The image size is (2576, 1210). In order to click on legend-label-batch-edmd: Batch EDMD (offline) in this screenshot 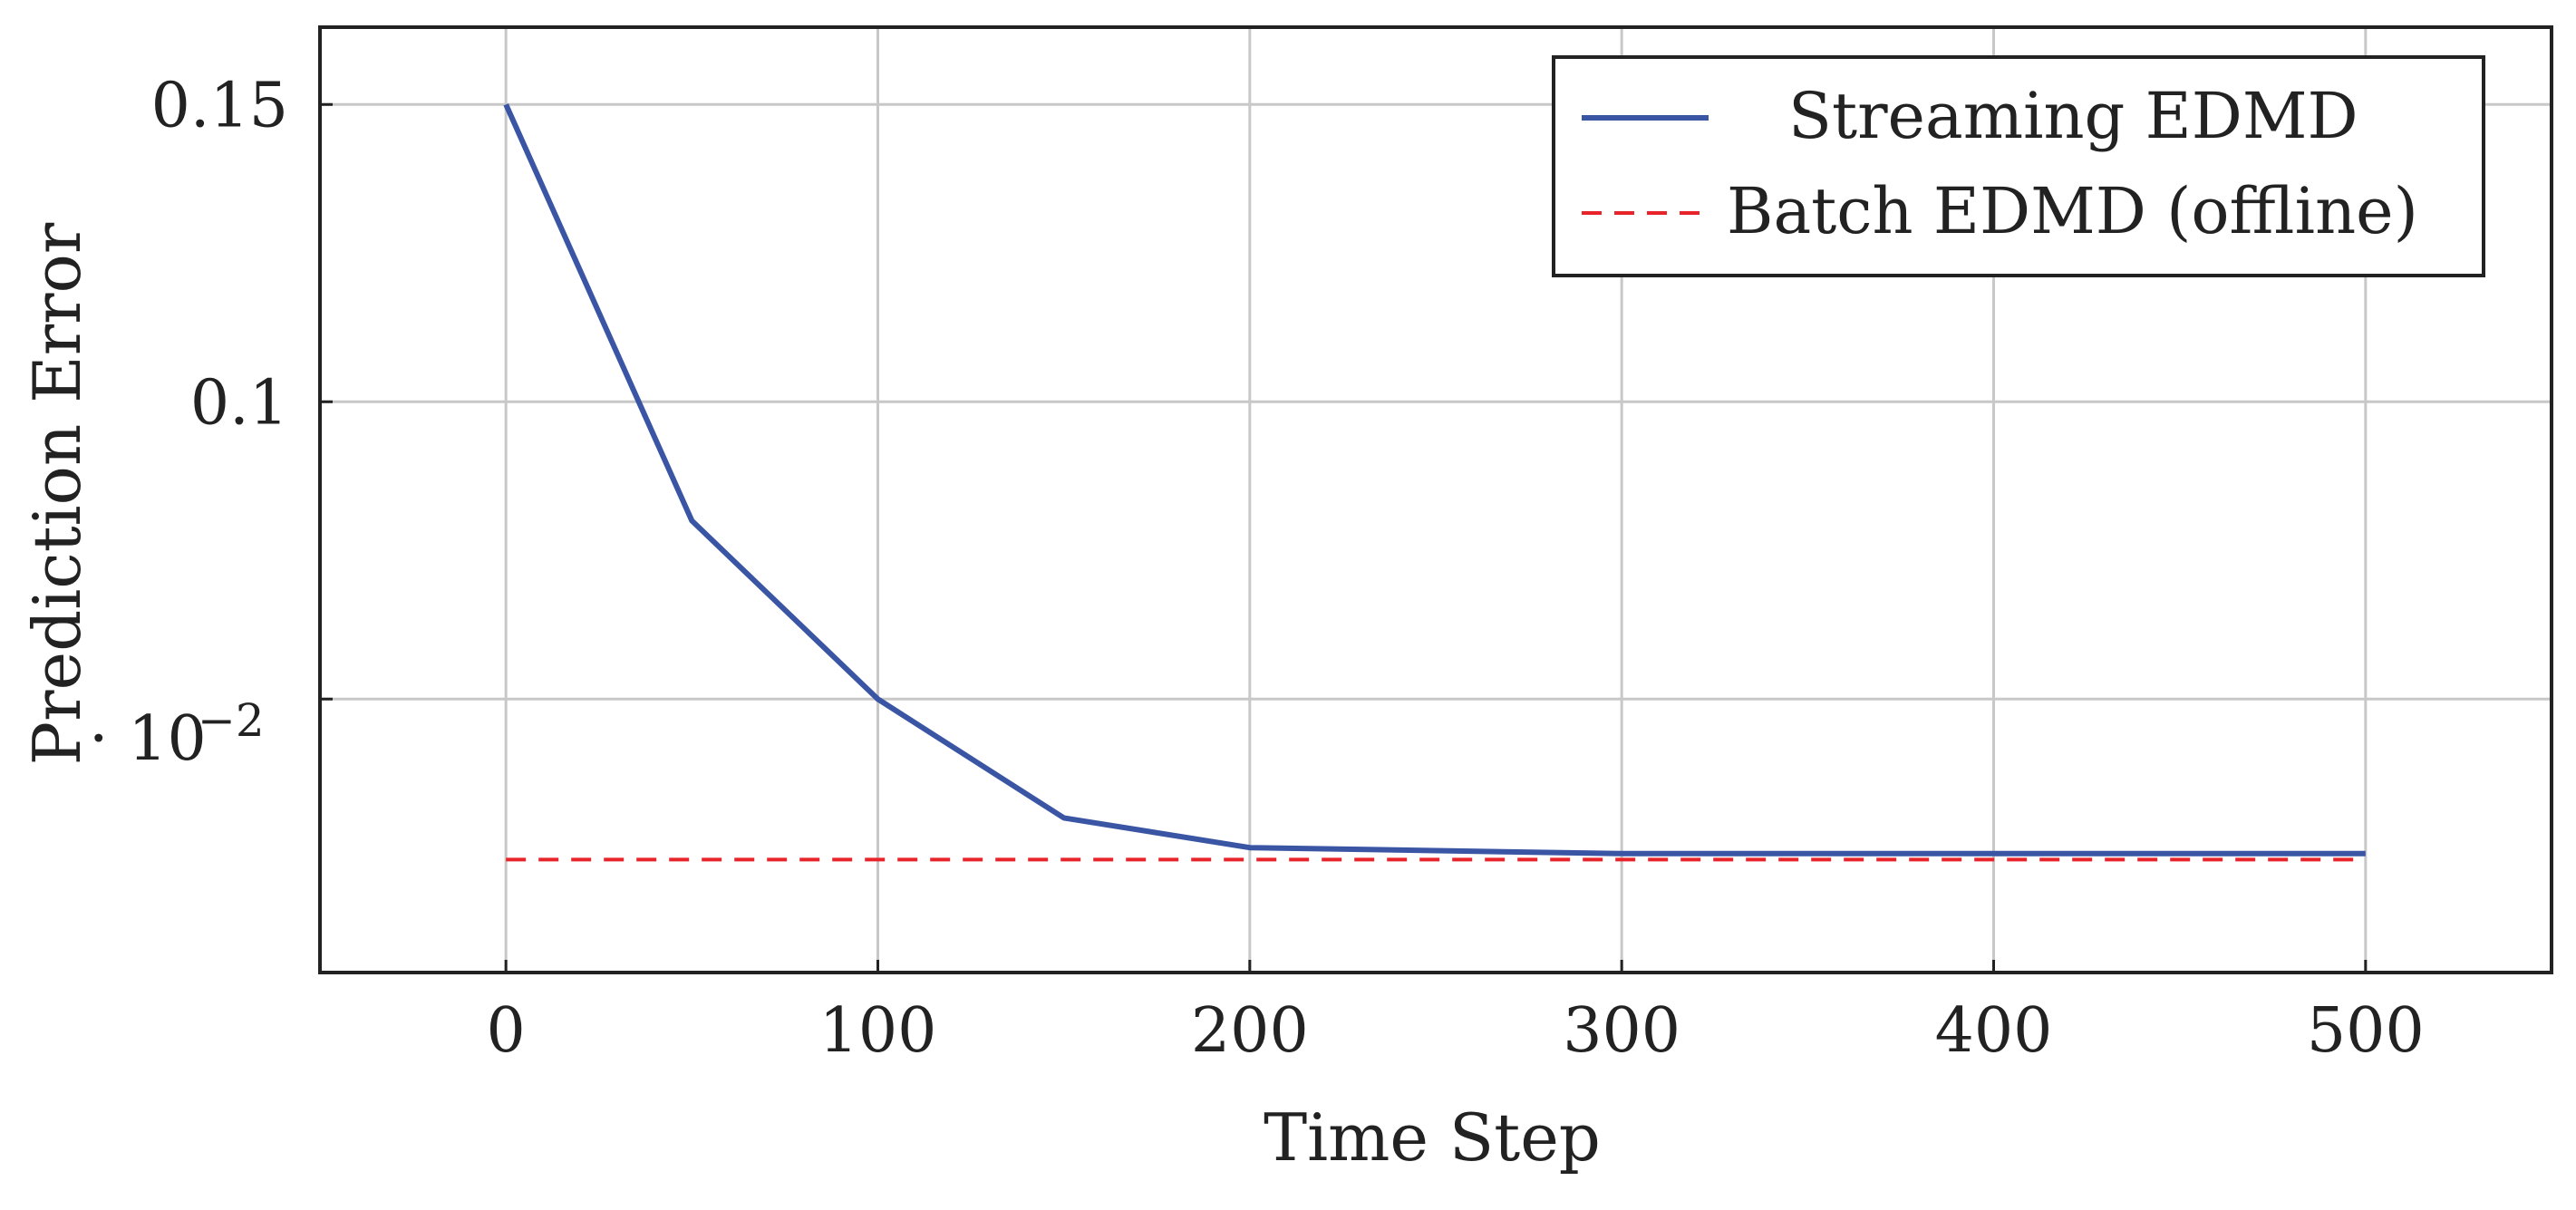, I will do `click(2072, 211)`.